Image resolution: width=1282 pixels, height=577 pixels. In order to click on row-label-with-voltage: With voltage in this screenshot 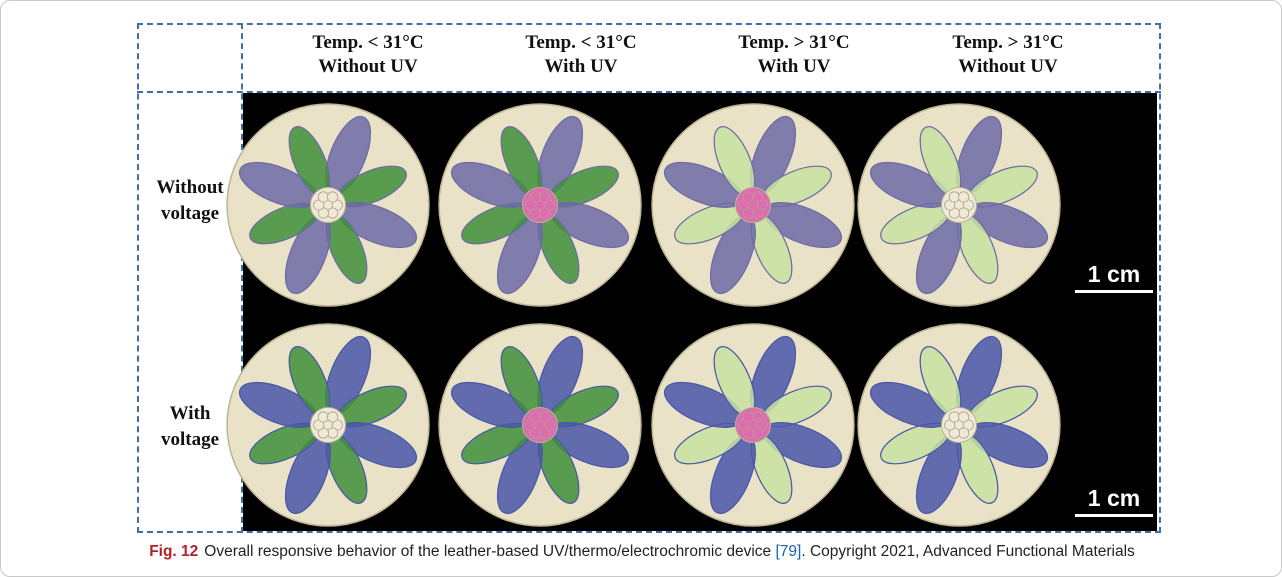, I will do `click(190, 427)`.